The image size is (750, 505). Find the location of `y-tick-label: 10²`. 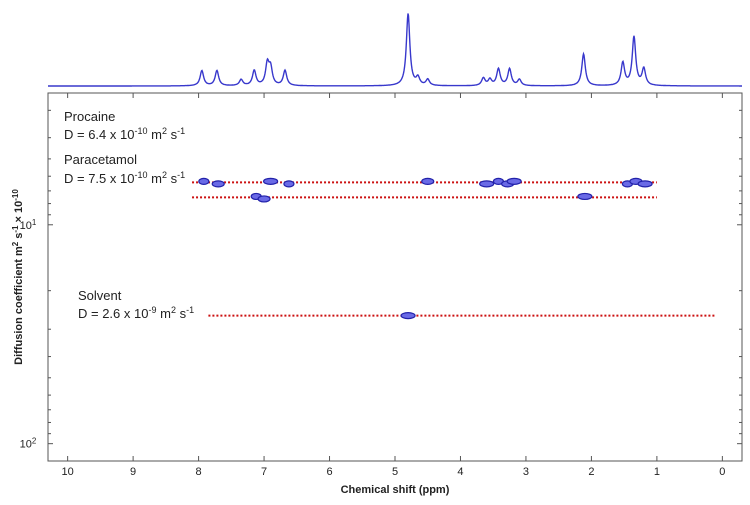

y-tick-label: 10² is located at coordinates (28, 444).